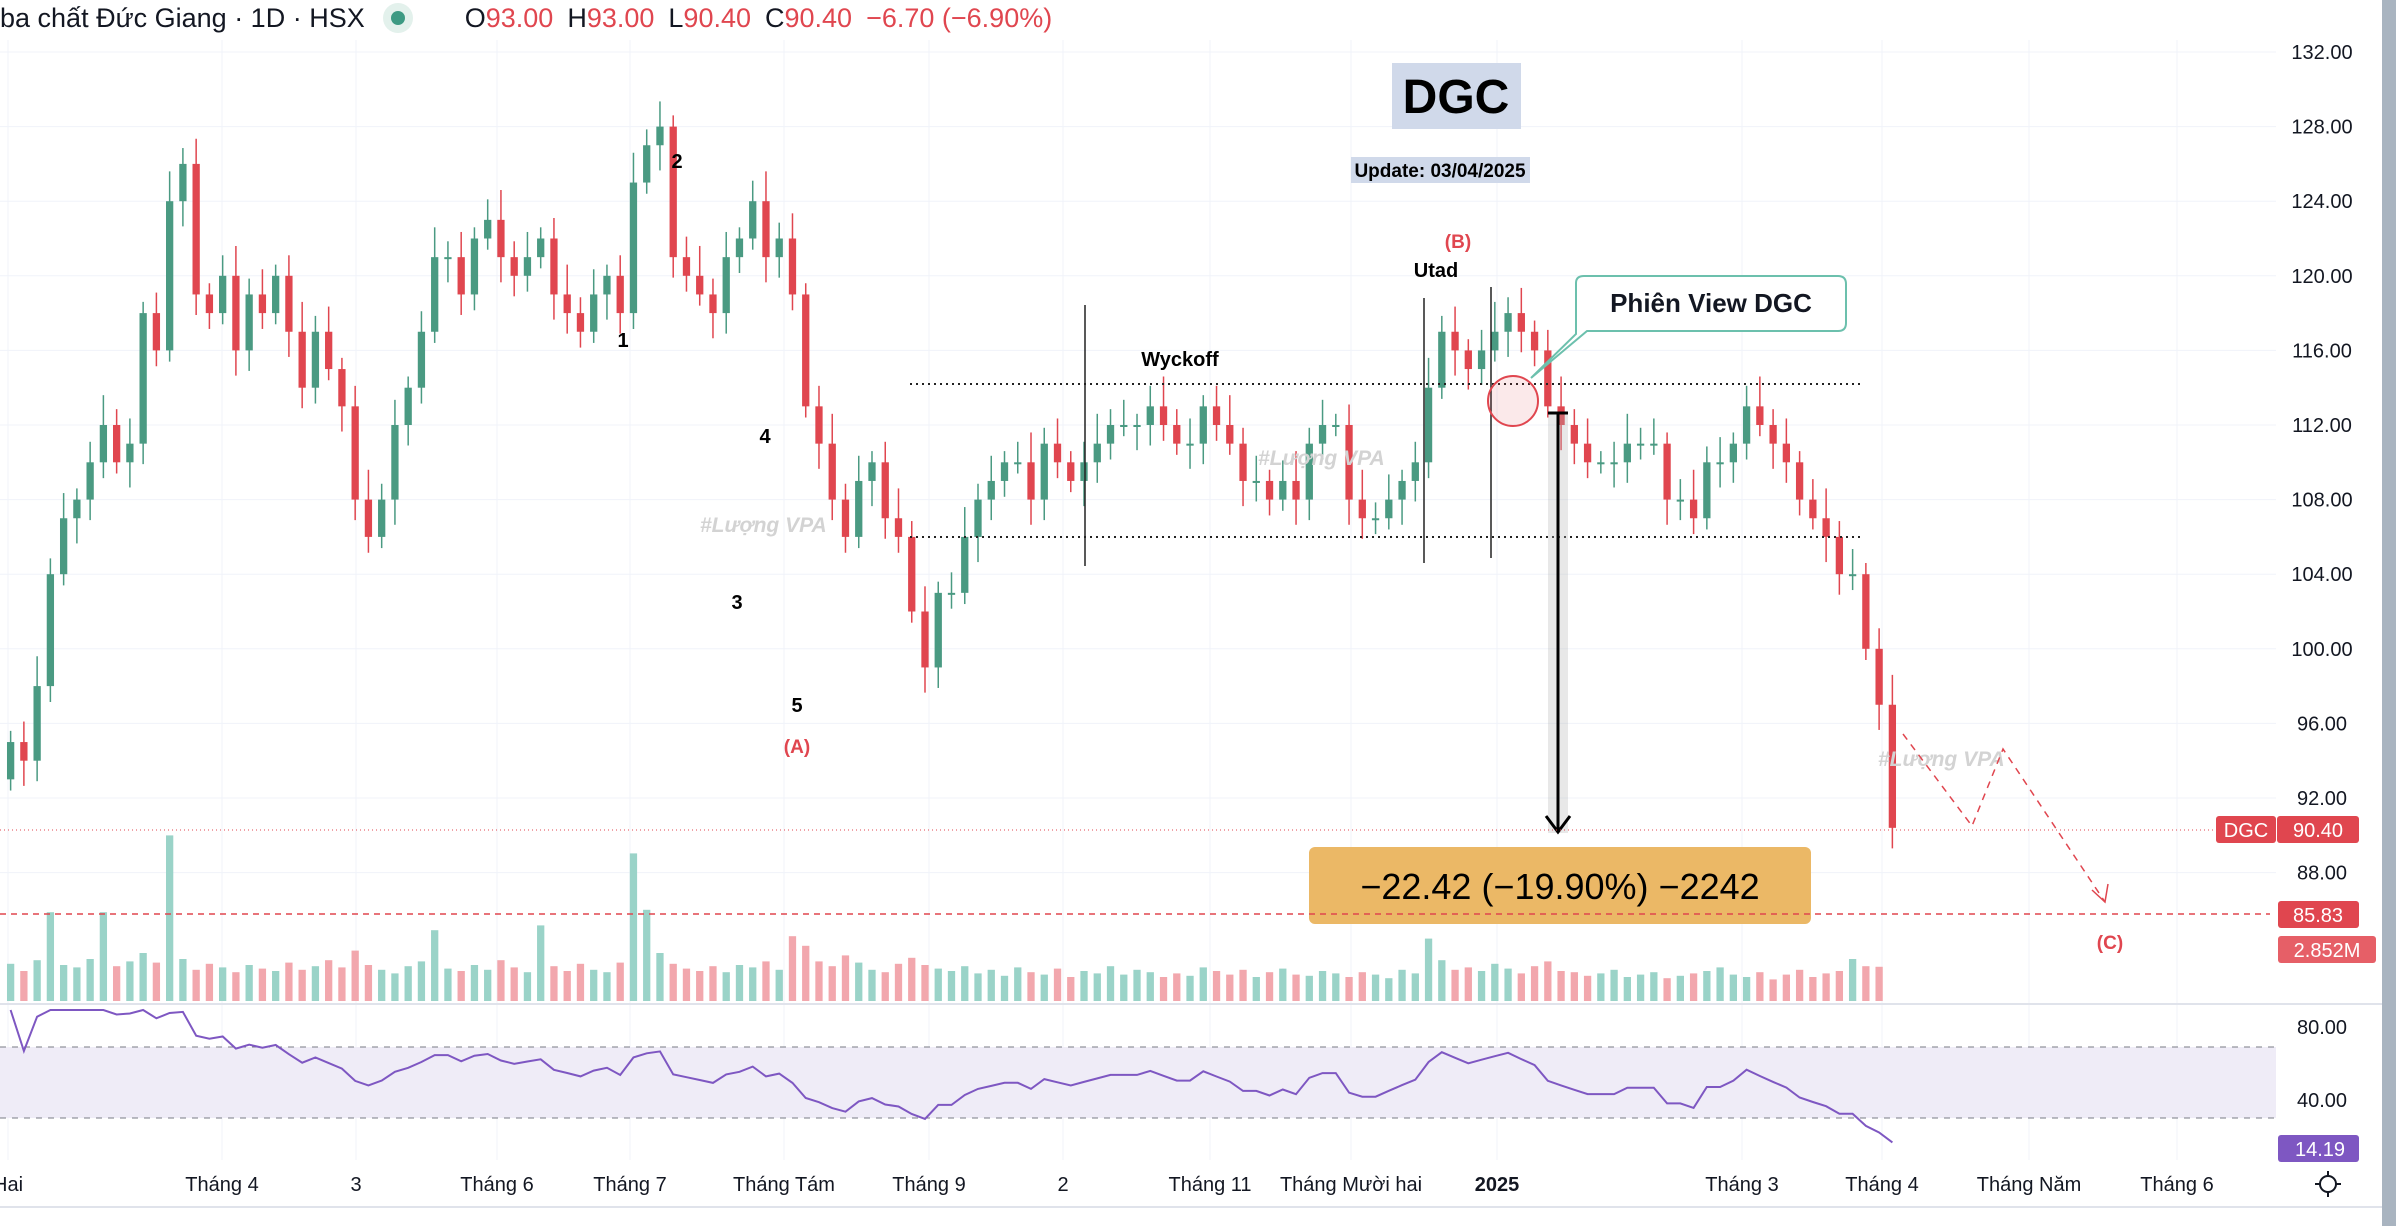 This screenshot has width=2396, height=1226. What do you see at coordinates (475, 17) in the screenshot?
I see `open-label: O` at bounding box center [475, 17].